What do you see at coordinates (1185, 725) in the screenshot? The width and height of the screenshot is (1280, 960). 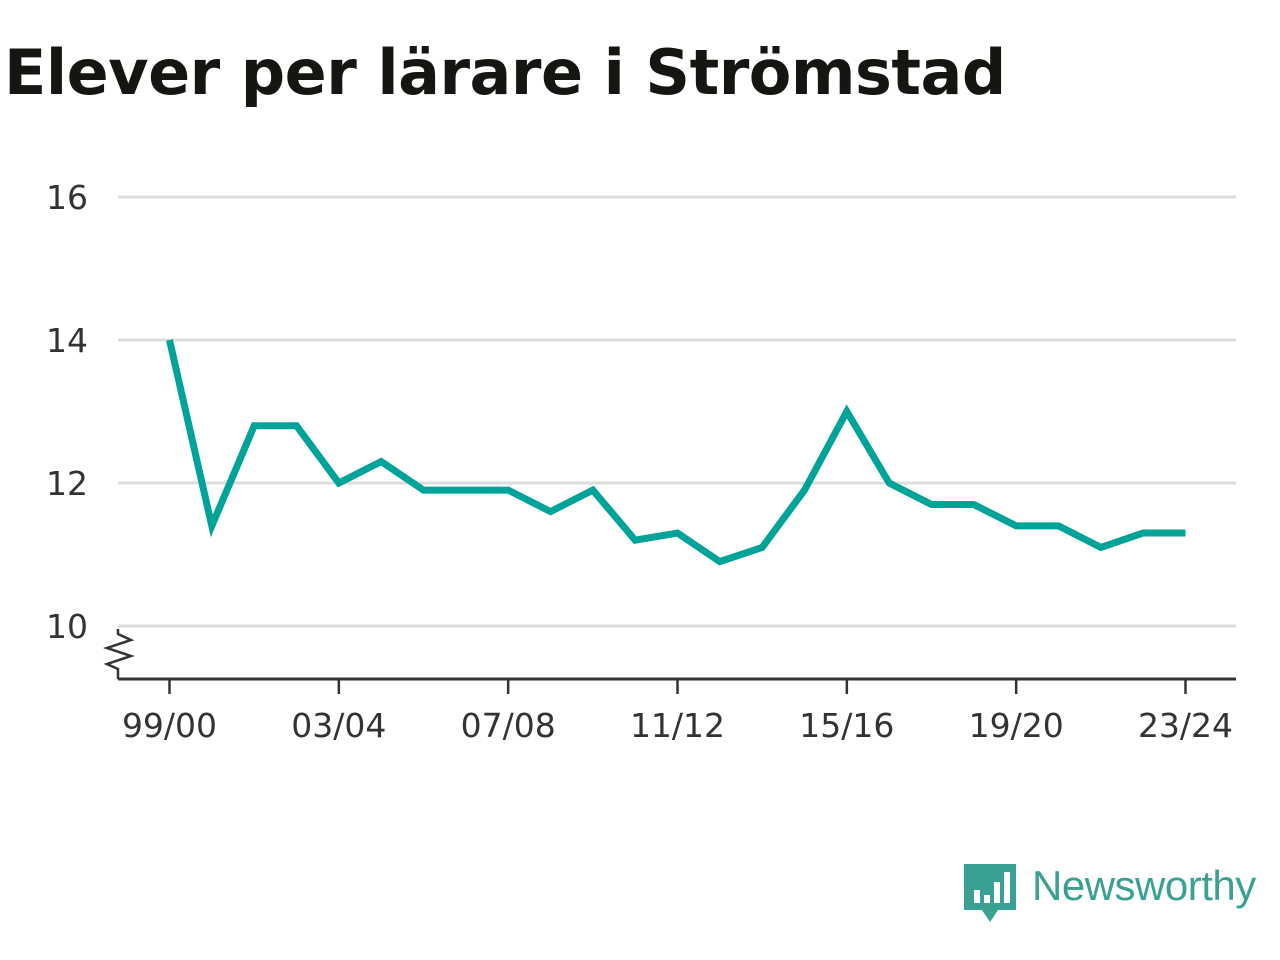 I see `x-tick-label: 23/24` at bounding box center [1185, 725].